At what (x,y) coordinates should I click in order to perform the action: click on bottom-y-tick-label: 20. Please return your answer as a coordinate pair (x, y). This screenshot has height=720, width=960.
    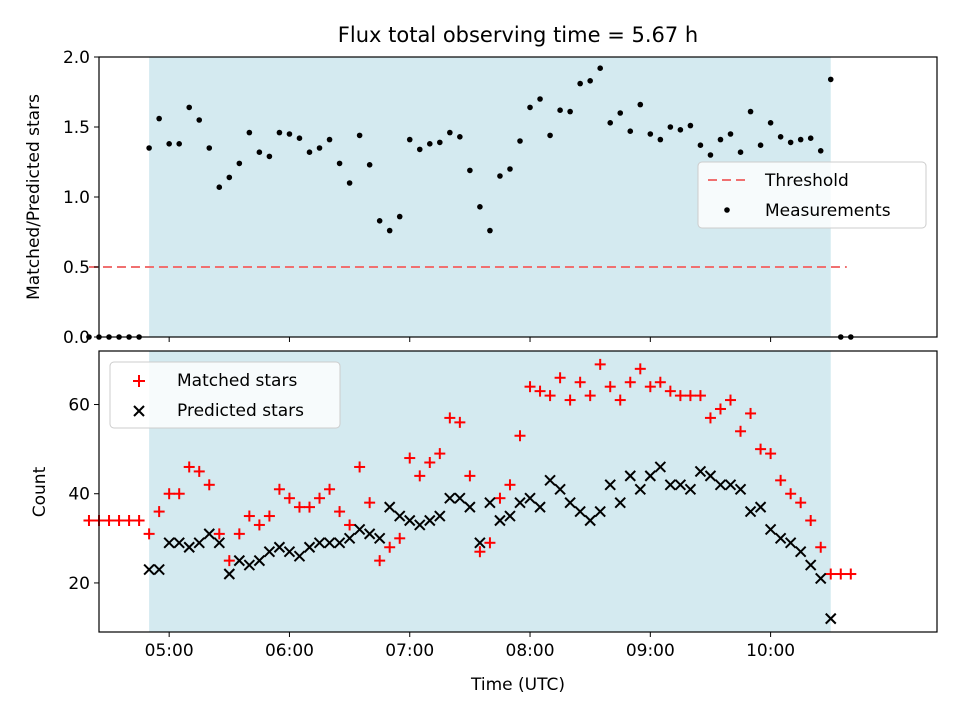
    Looking at the image, I should click on (79, 584).